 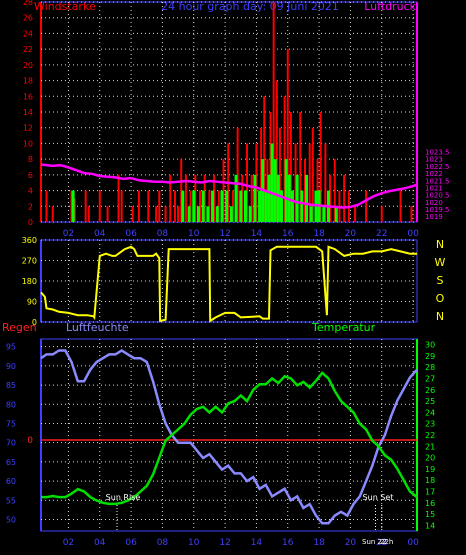 What do you see at coordinates (434, 203) in the screenshot?
I see `pressure-tick-label: 1020` at bounding box center [434, 203].